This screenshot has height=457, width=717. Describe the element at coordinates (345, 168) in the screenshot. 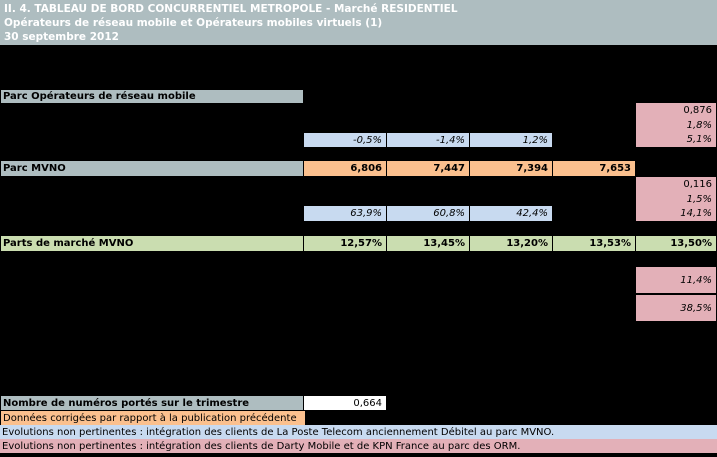

I see `mvno-value-cell: 6,806` at that location.